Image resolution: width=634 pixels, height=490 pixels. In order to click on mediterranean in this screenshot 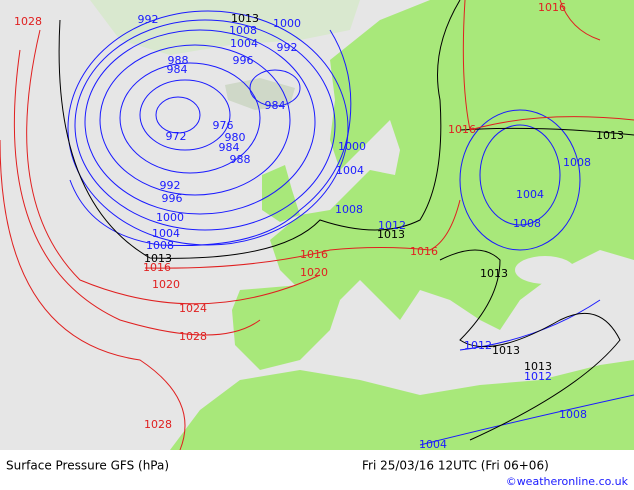, I will do `click(450, 340)`.